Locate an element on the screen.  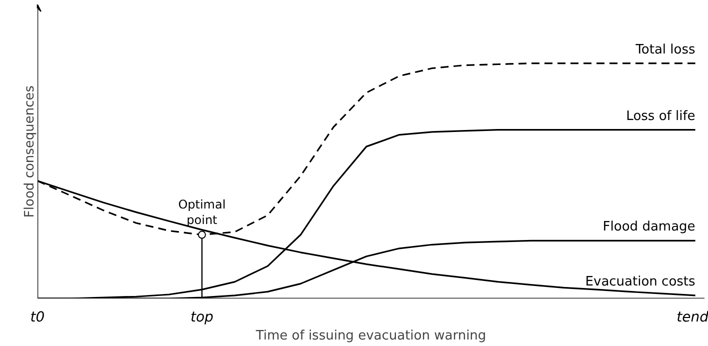
series-label: Flood damage is located at coordinates (649, 227).